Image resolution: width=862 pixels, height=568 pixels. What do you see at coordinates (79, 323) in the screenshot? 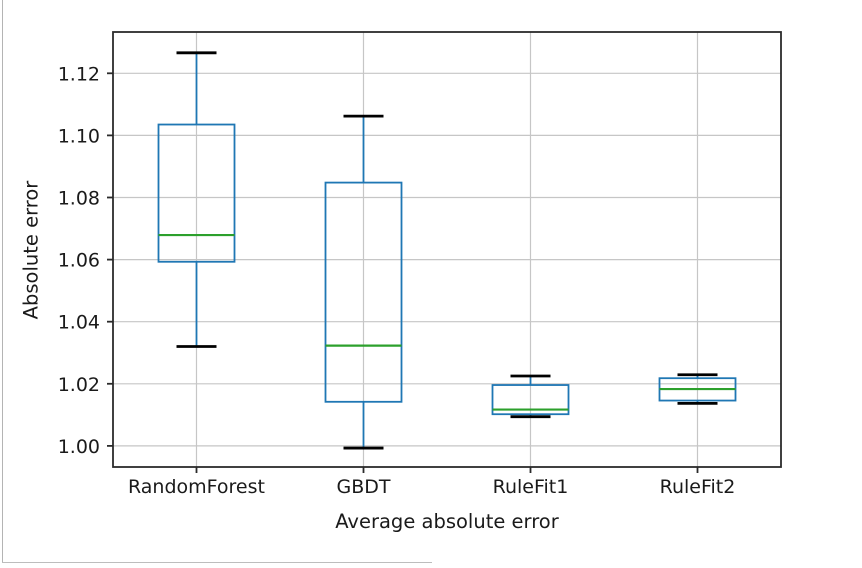
I see `y-tick-label: 1.04` at bounding box center [79, 323].